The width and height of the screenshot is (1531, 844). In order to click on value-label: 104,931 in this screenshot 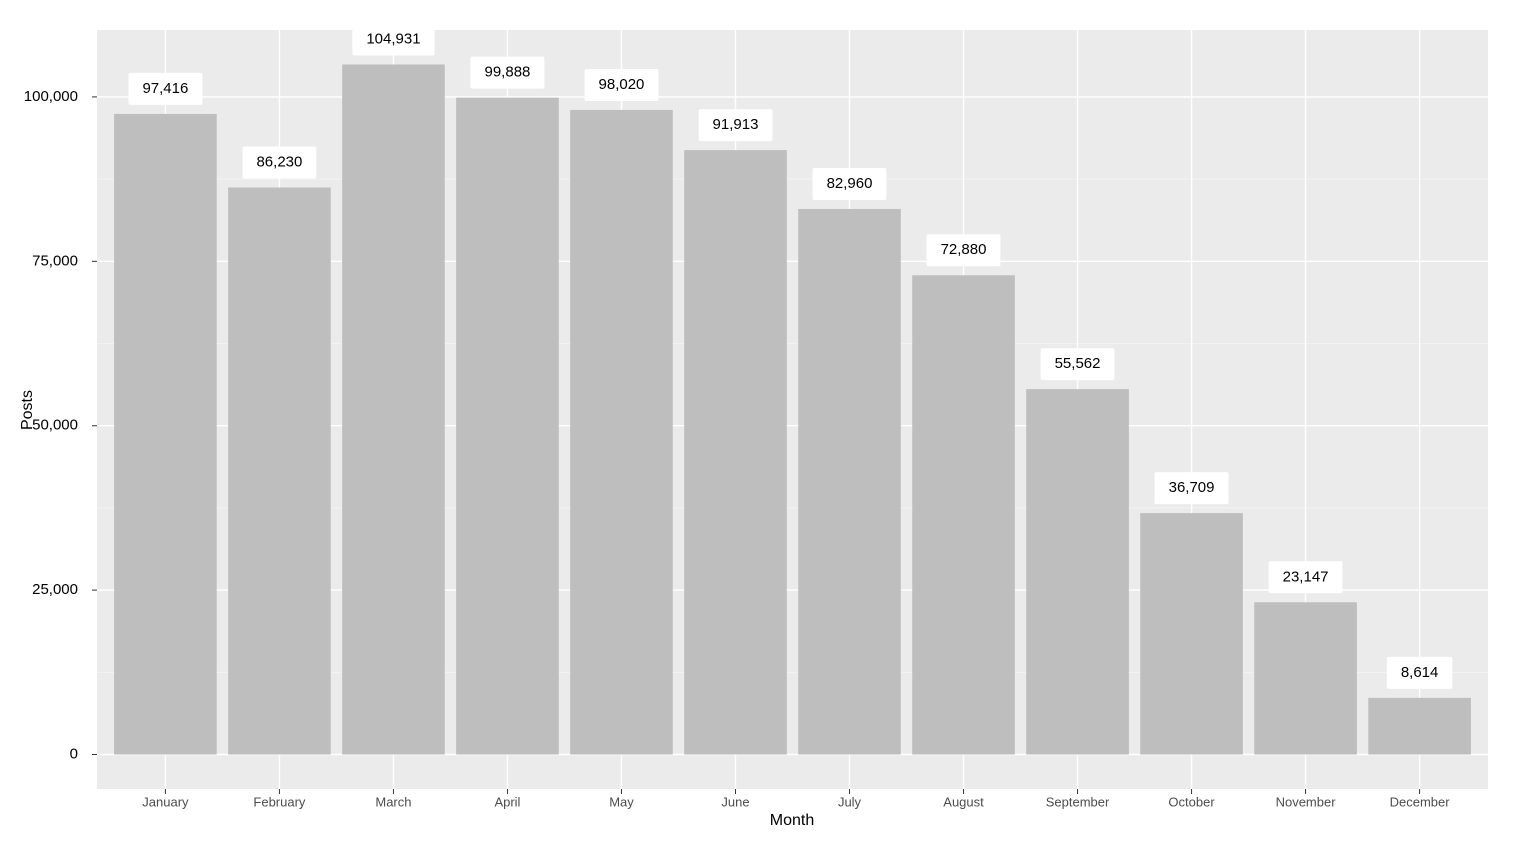, I will do `click(393, 38)`.